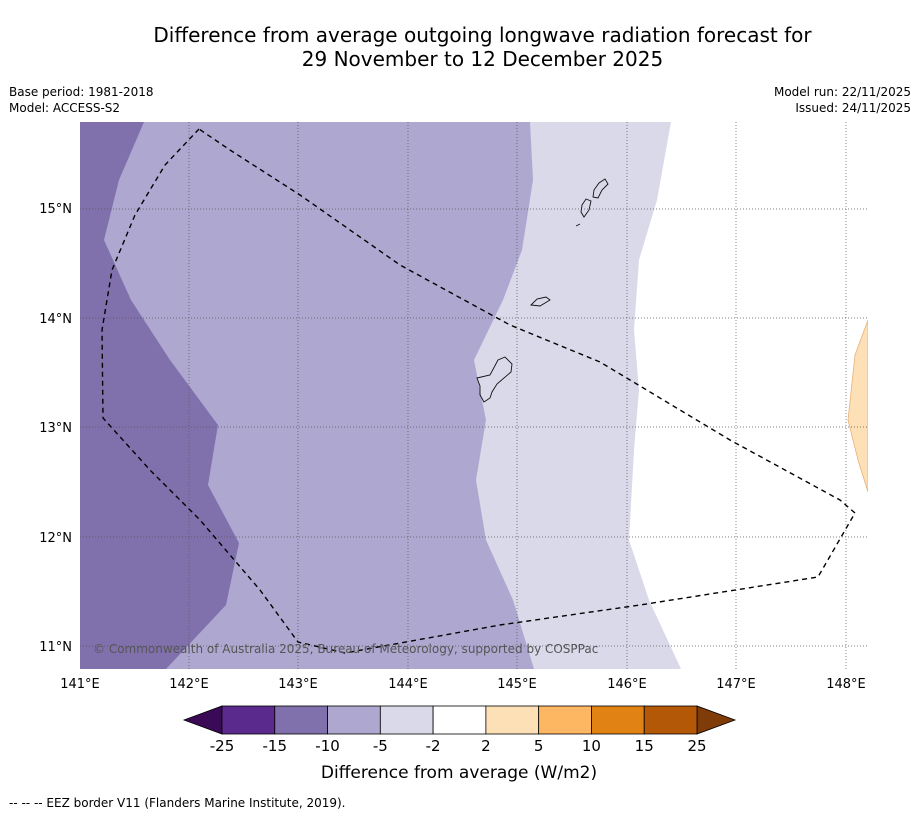 The height and width of the screenshot is (816, 919). I want to click on island-tinian, so click(586, 208).